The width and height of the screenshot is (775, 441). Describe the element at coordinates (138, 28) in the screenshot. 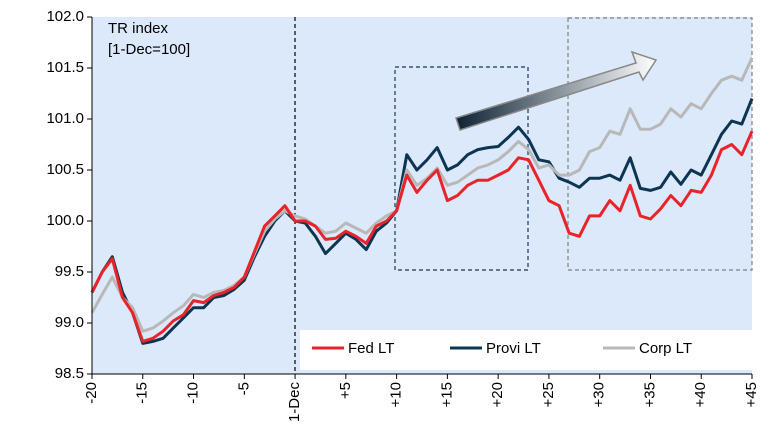

I see `annotation: TR index` at that location.